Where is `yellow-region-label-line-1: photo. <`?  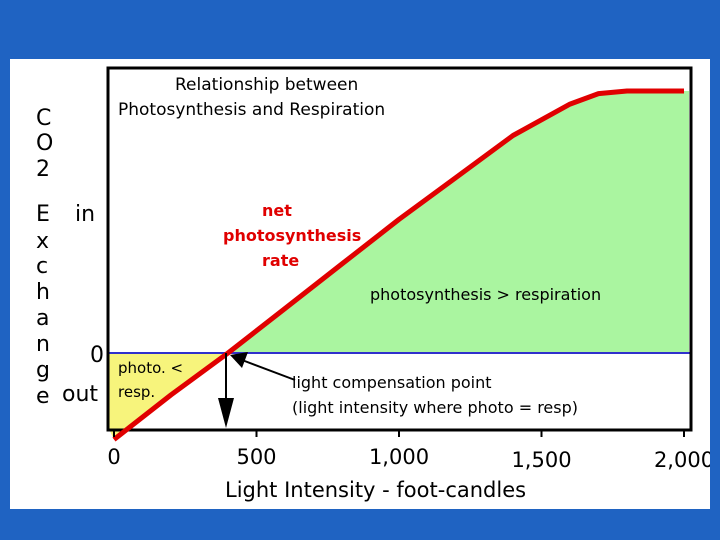
yellow-region-label-line-1: photo. < is located at coordinates (150, 368).